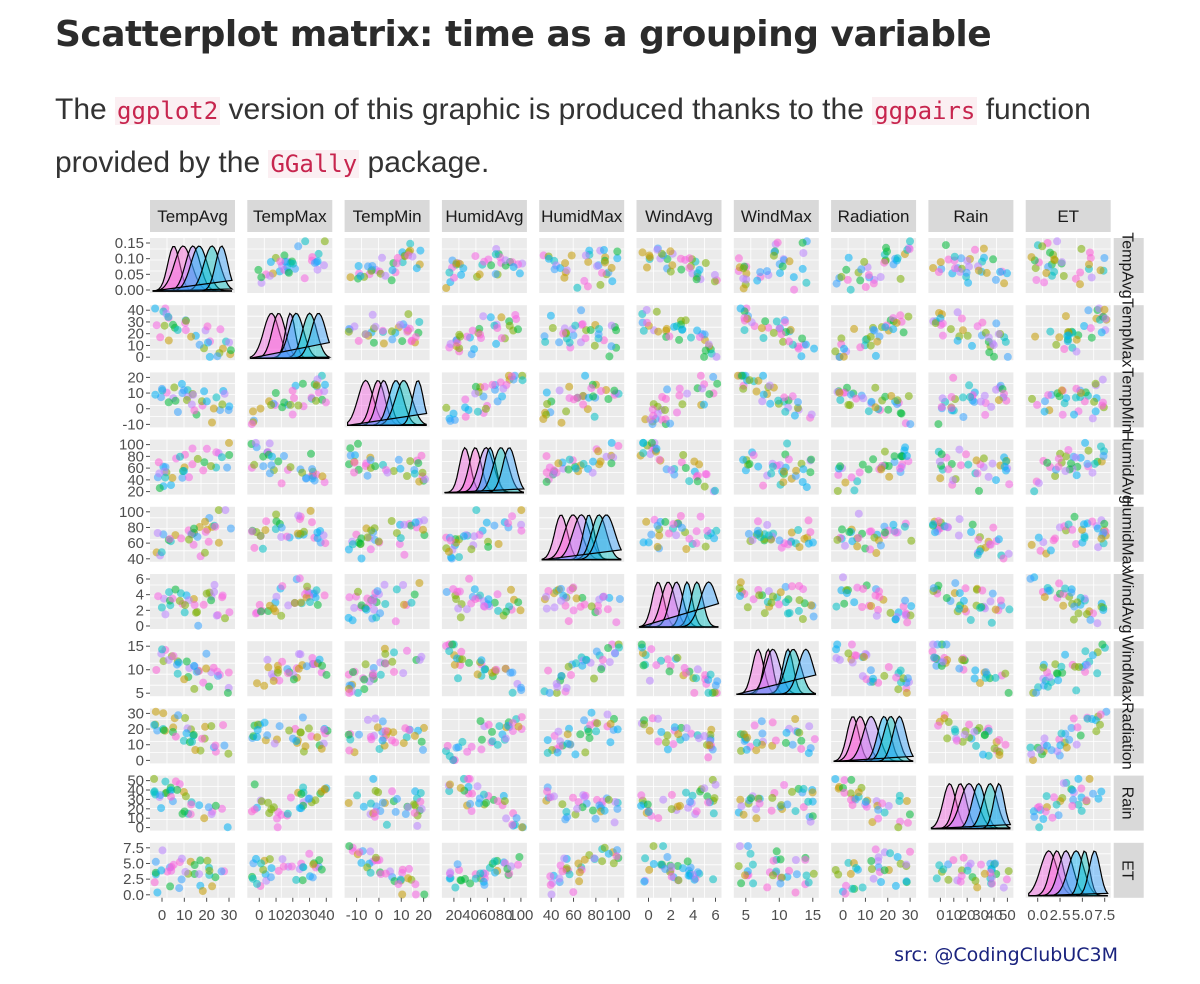  Describe the element at coordinates (1127, 668) in the screenshot. I see `row-strip-label: WindMax` at that location.